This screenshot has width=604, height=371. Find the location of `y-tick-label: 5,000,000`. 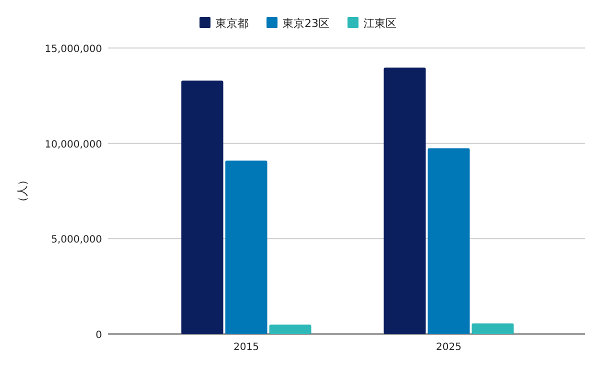

y-tick-label: 5,000,000 is located at coordinates (76, 240).